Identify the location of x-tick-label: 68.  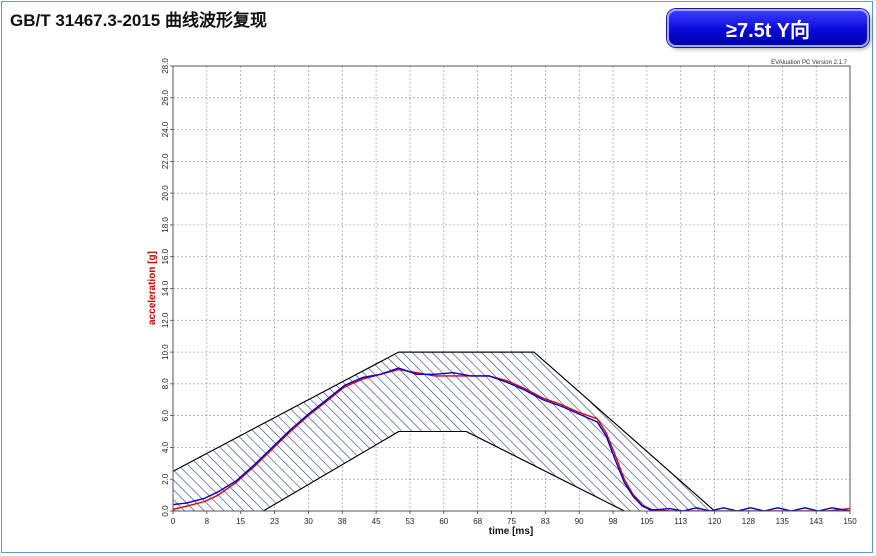
(477, 521).